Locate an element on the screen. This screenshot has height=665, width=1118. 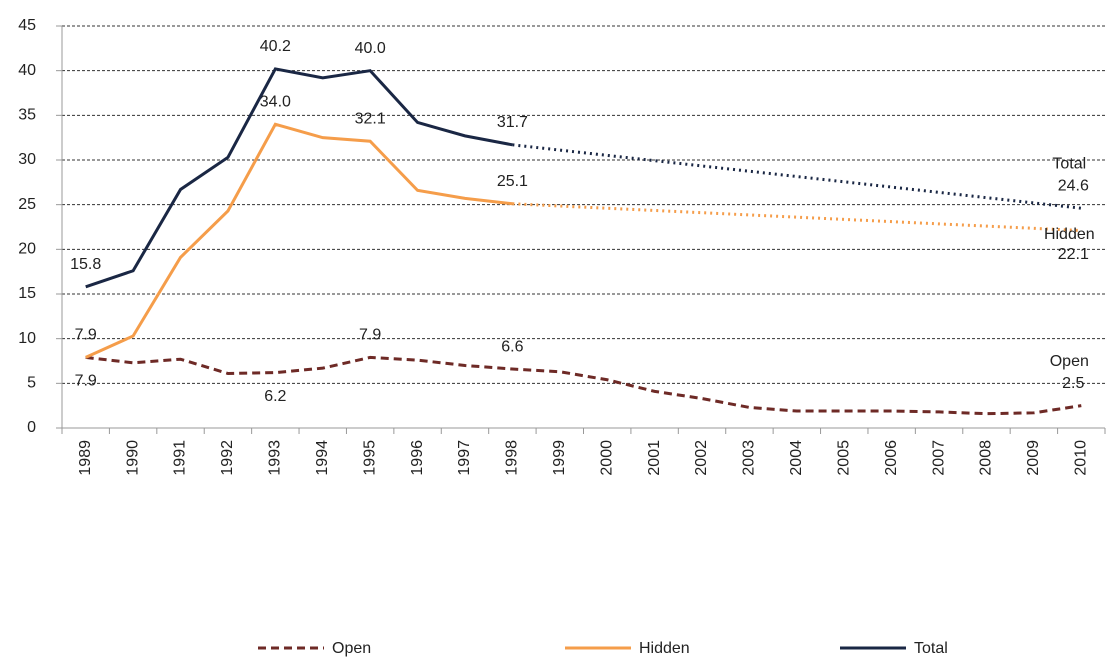
data-label: 2.5 is located at coordinates (1073, 383).